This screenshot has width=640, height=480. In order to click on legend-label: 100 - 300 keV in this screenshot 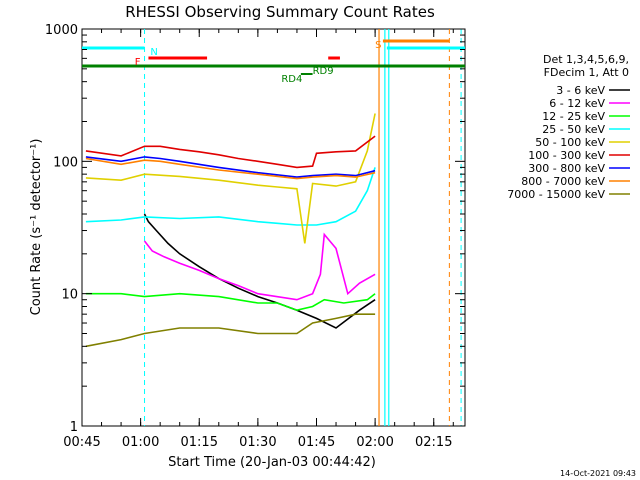, I will do `click(566, 155)`.